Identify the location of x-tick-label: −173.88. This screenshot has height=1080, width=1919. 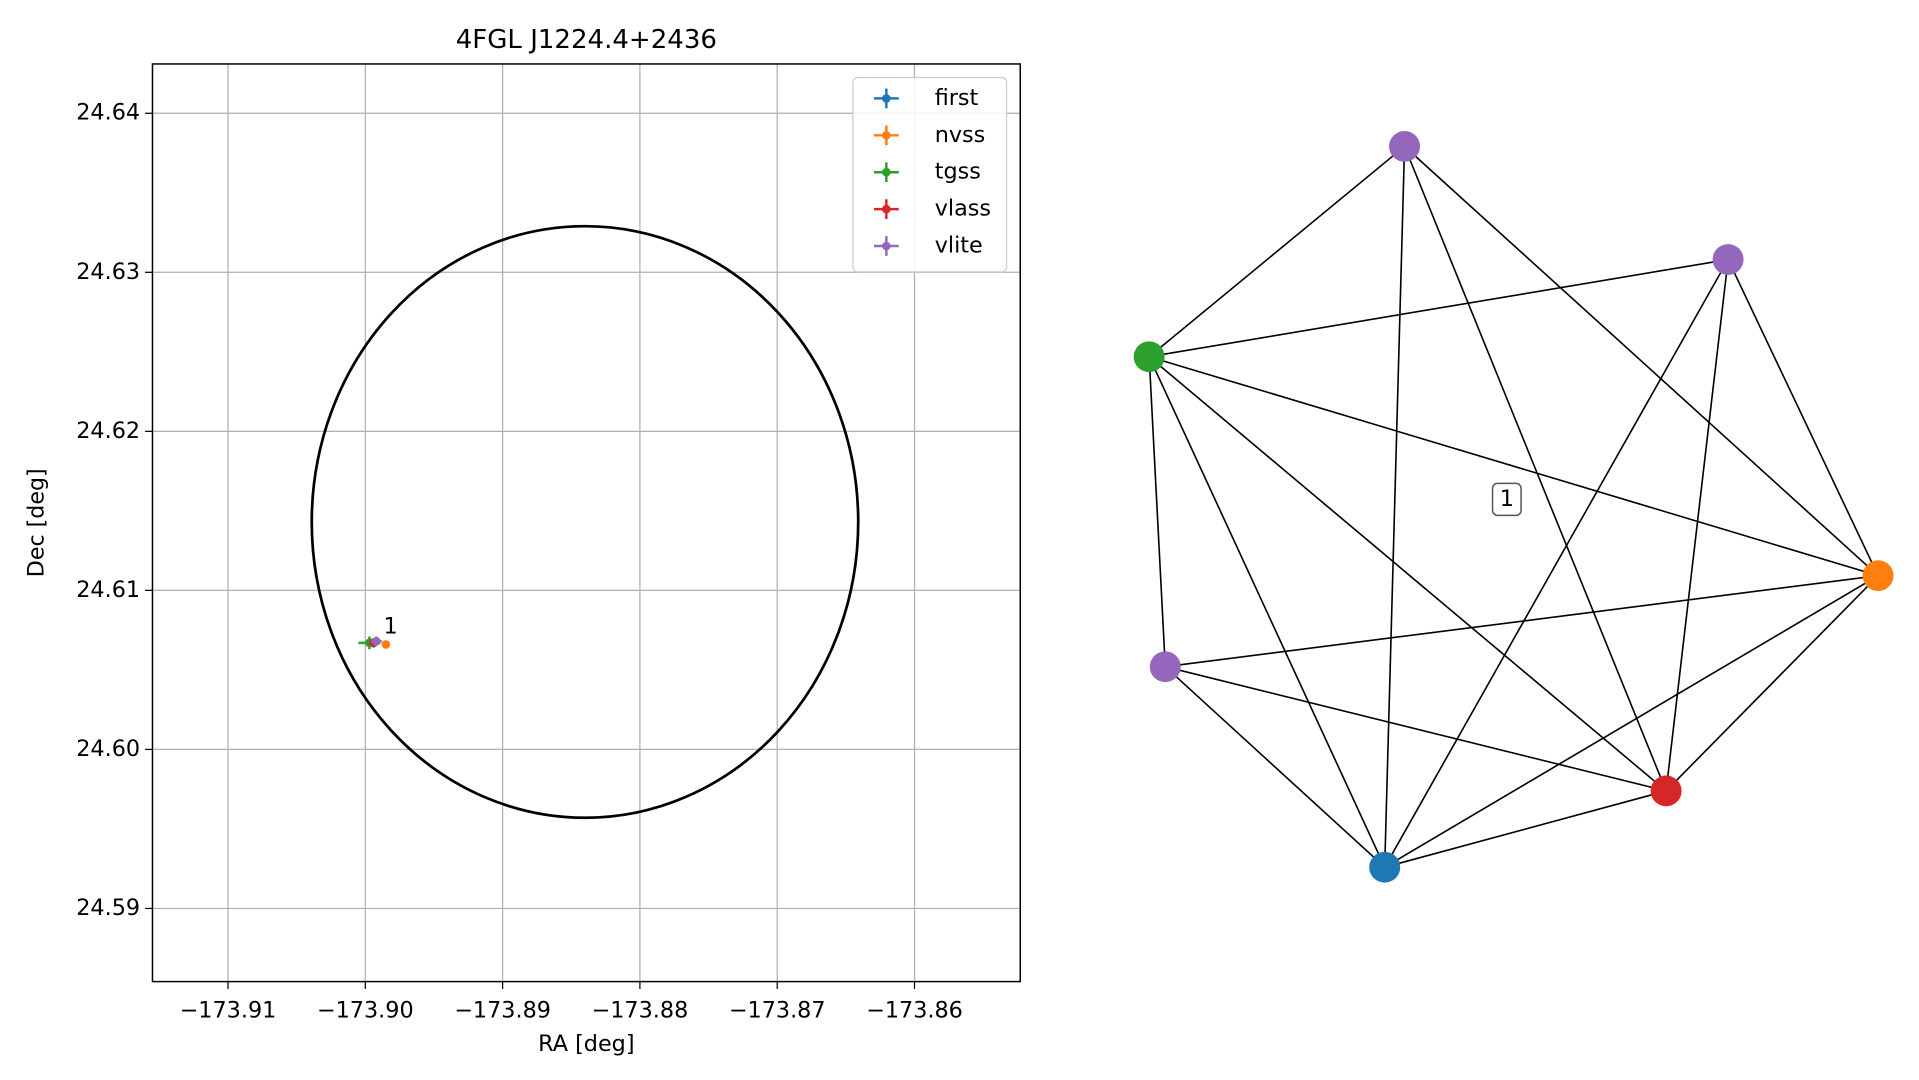
(640, 1011).